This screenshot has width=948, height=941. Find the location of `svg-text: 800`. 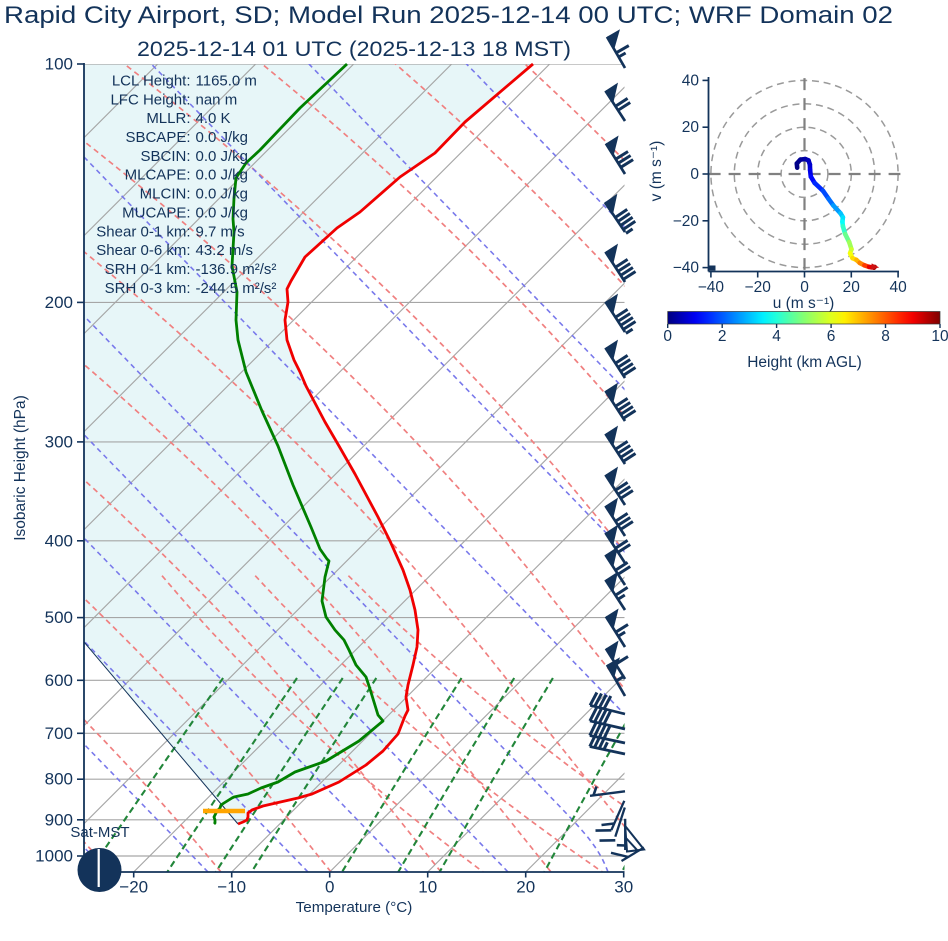

svg-text: 800 is located at coordinates (59, 779).